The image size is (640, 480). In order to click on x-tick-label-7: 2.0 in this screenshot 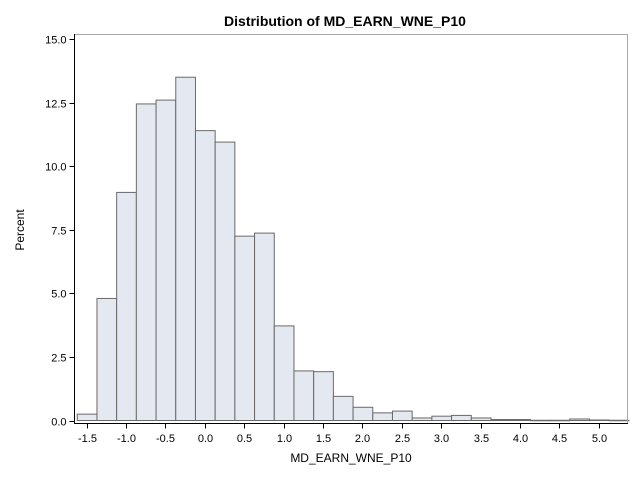, I will do `click(362, 439)`.